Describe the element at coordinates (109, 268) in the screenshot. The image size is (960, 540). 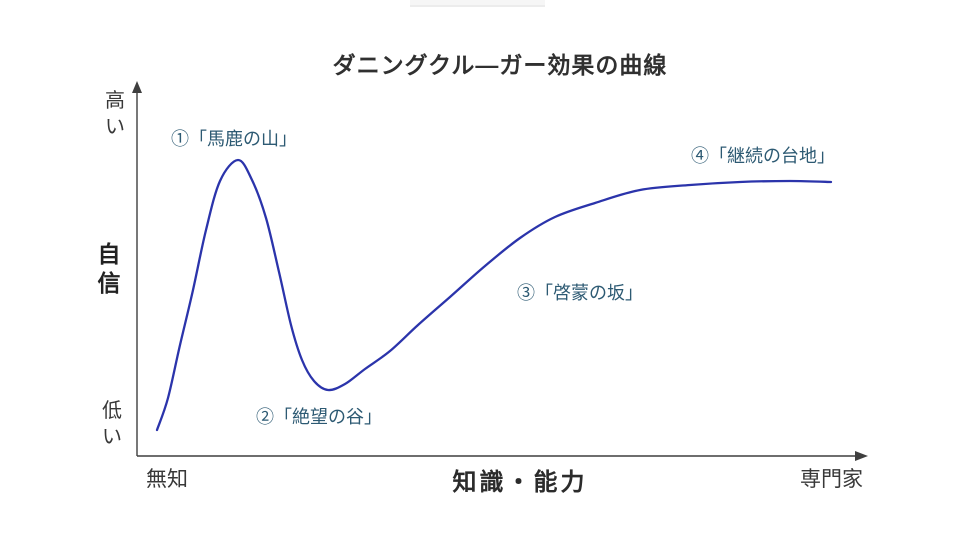
I see `y-axis-title: 自信` at that location.